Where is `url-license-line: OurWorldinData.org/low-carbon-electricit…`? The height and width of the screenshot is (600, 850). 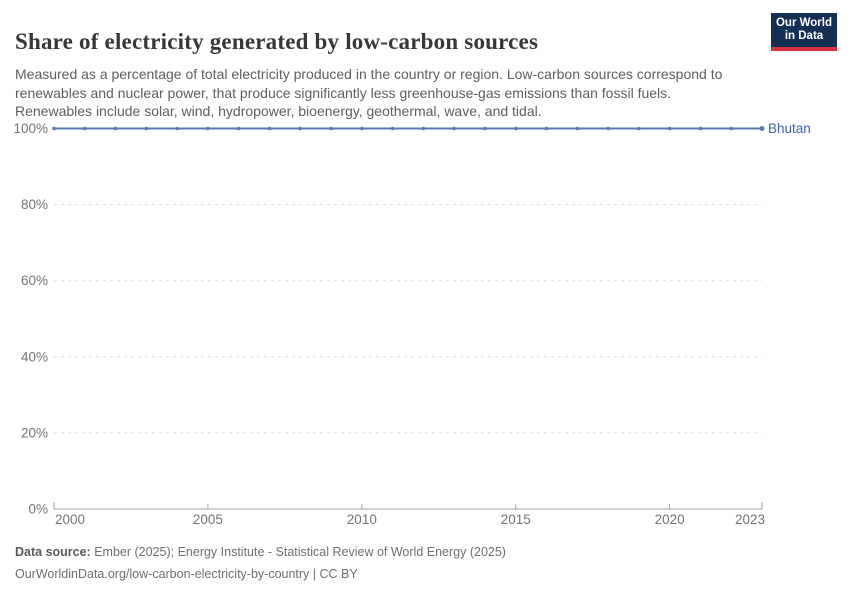
url-license-line: OurWorldinData.org/low-carbon-electricit… is located at coordinates (186, 574).